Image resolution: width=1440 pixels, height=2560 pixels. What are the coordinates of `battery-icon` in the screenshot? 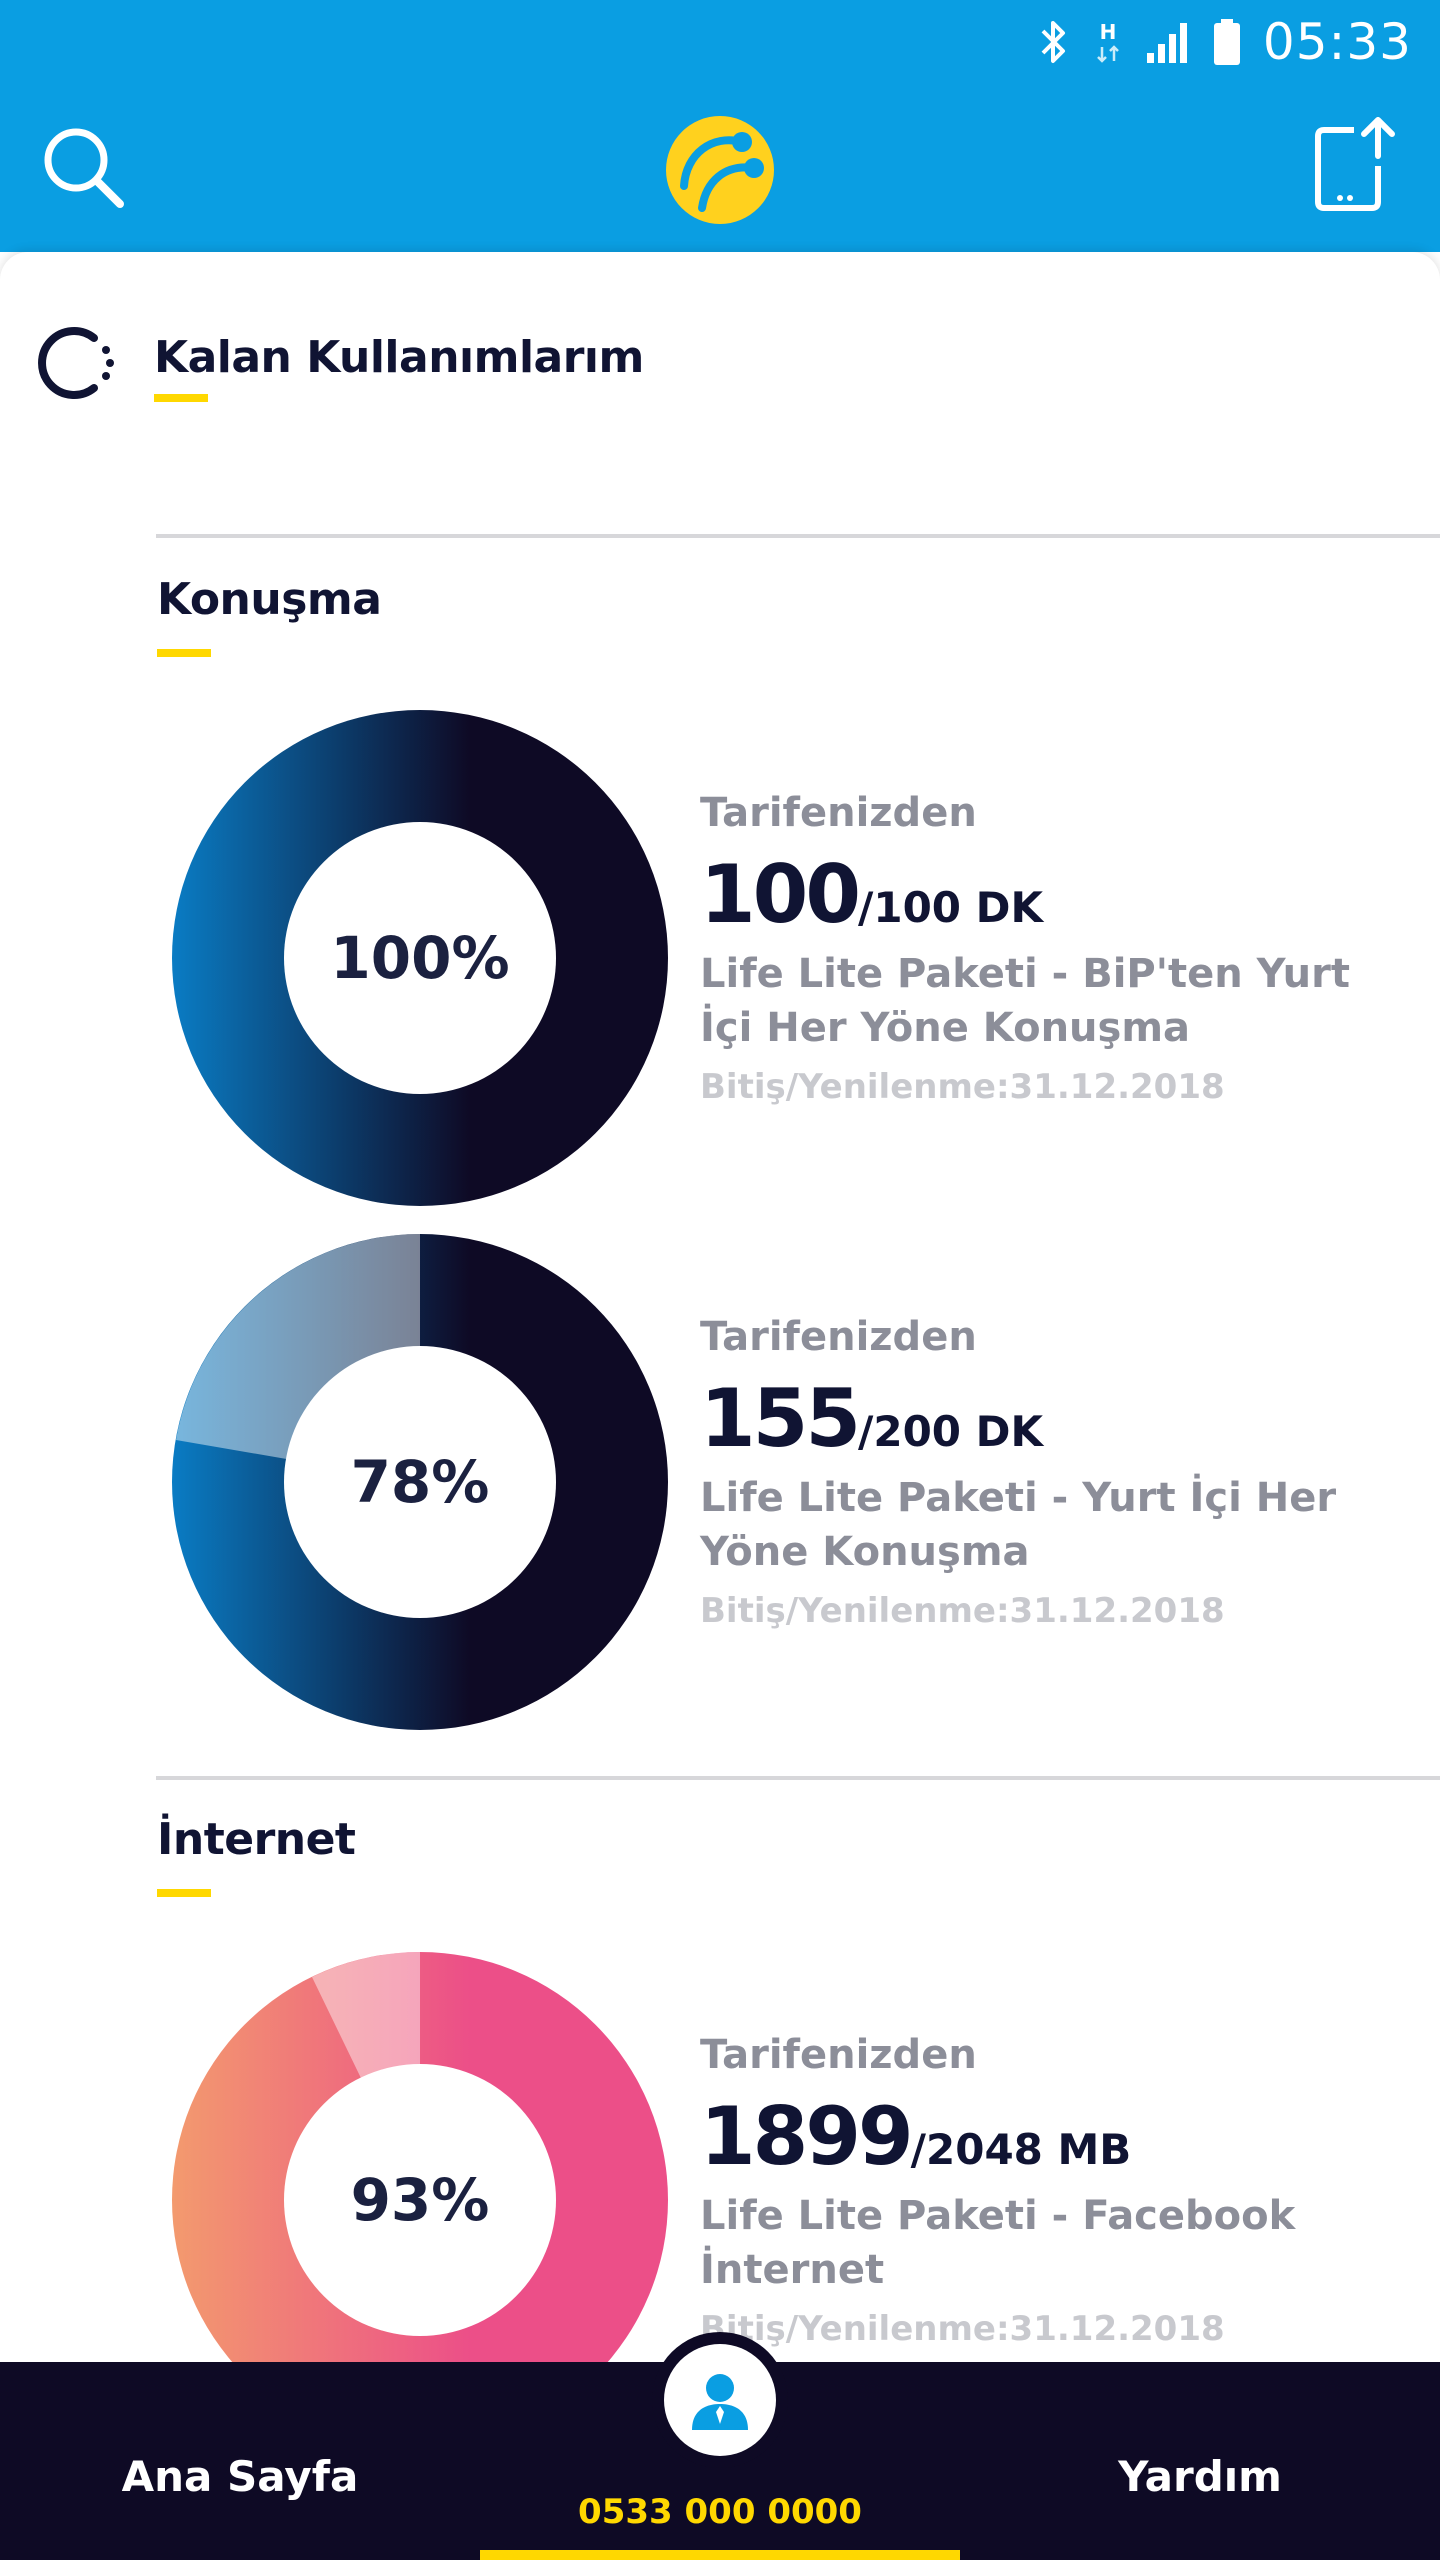 It's located at (1226, 42).